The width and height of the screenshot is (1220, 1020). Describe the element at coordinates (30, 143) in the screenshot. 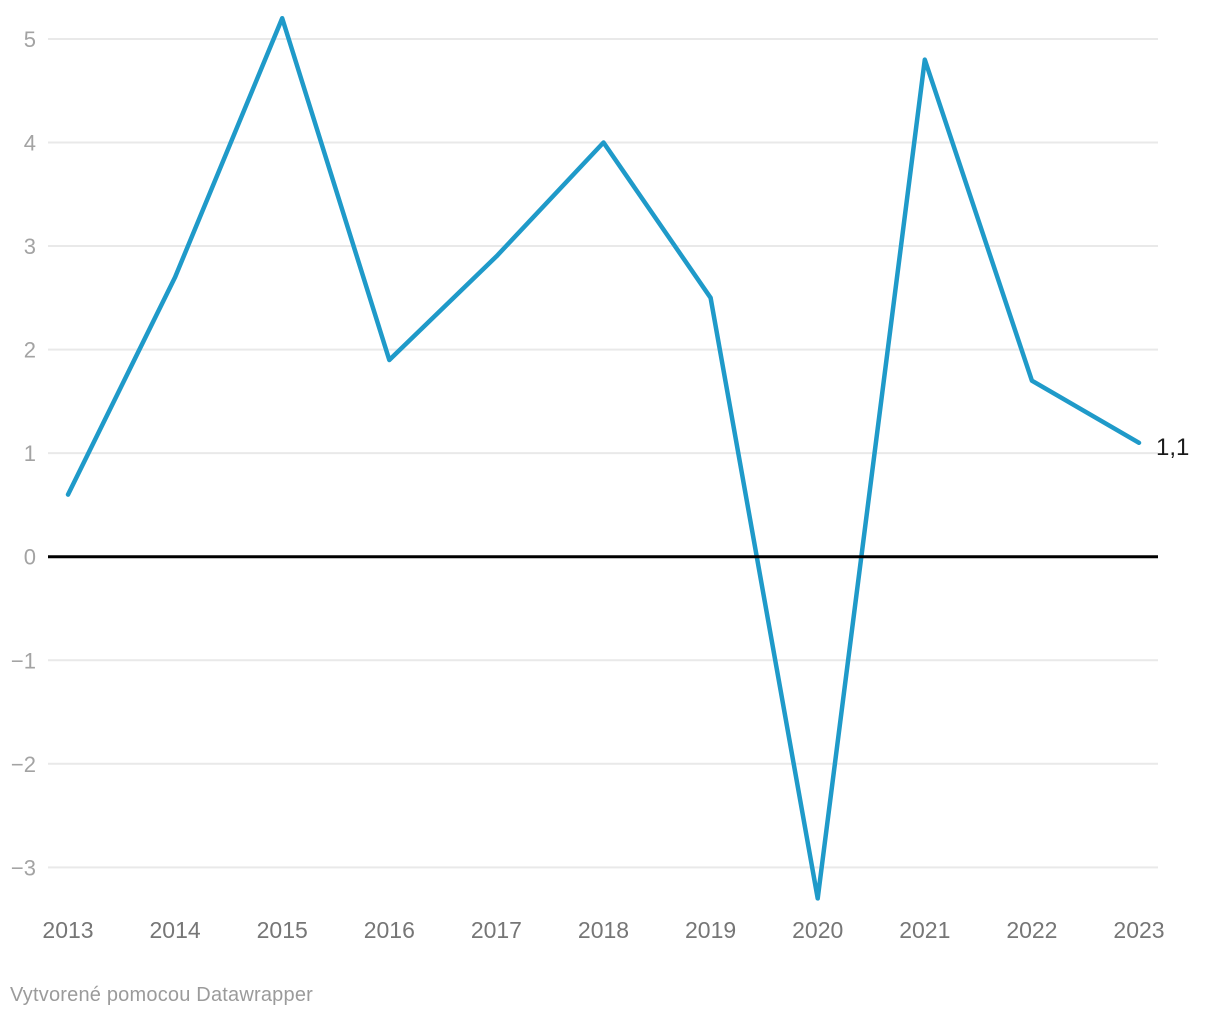

I see `y-tick-label: 4` at that location.